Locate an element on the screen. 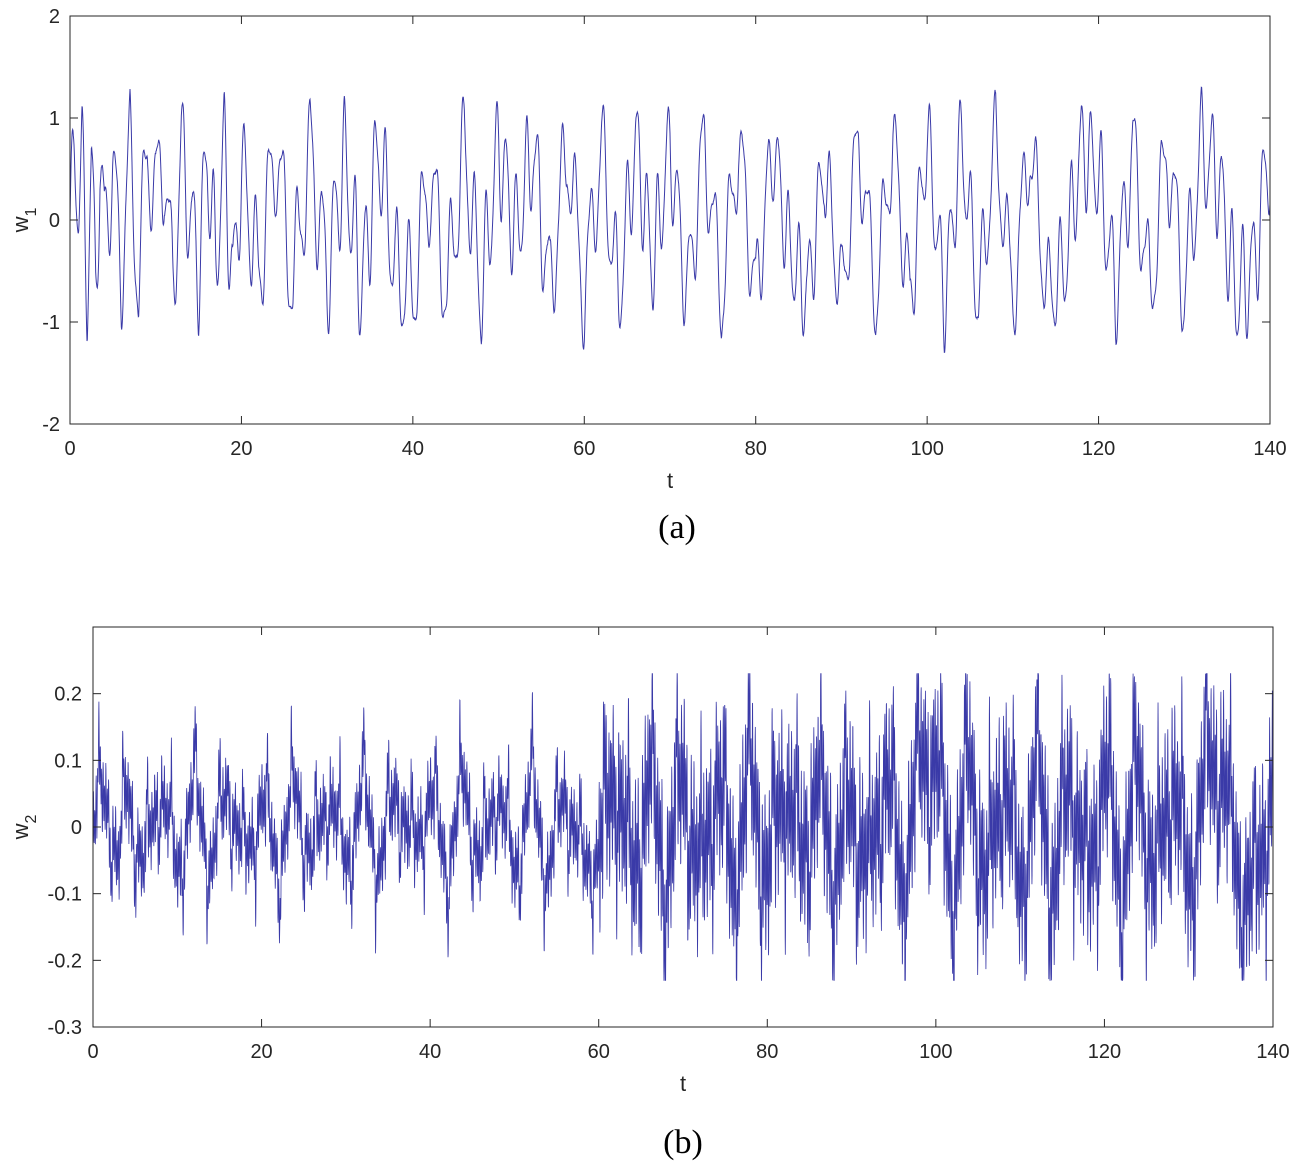 This screenshot has width=1300, height=1171. y-tick-label: -2 is located at coordinates (51, 425).